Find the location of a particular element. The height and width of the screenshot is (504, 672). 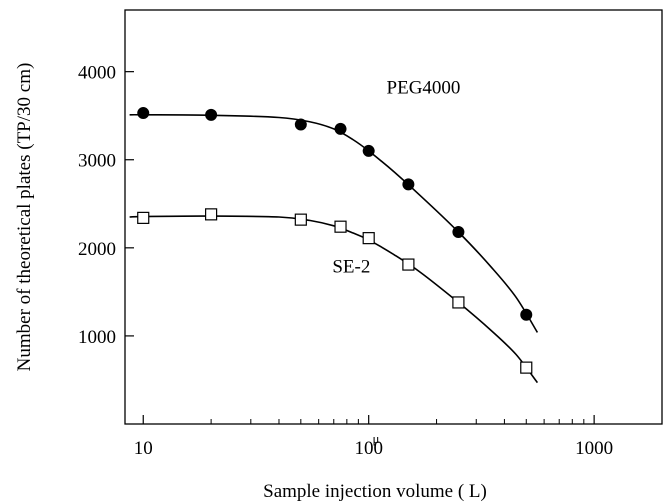

x-tick-label: 1000 is located at coordinates (594, 448).